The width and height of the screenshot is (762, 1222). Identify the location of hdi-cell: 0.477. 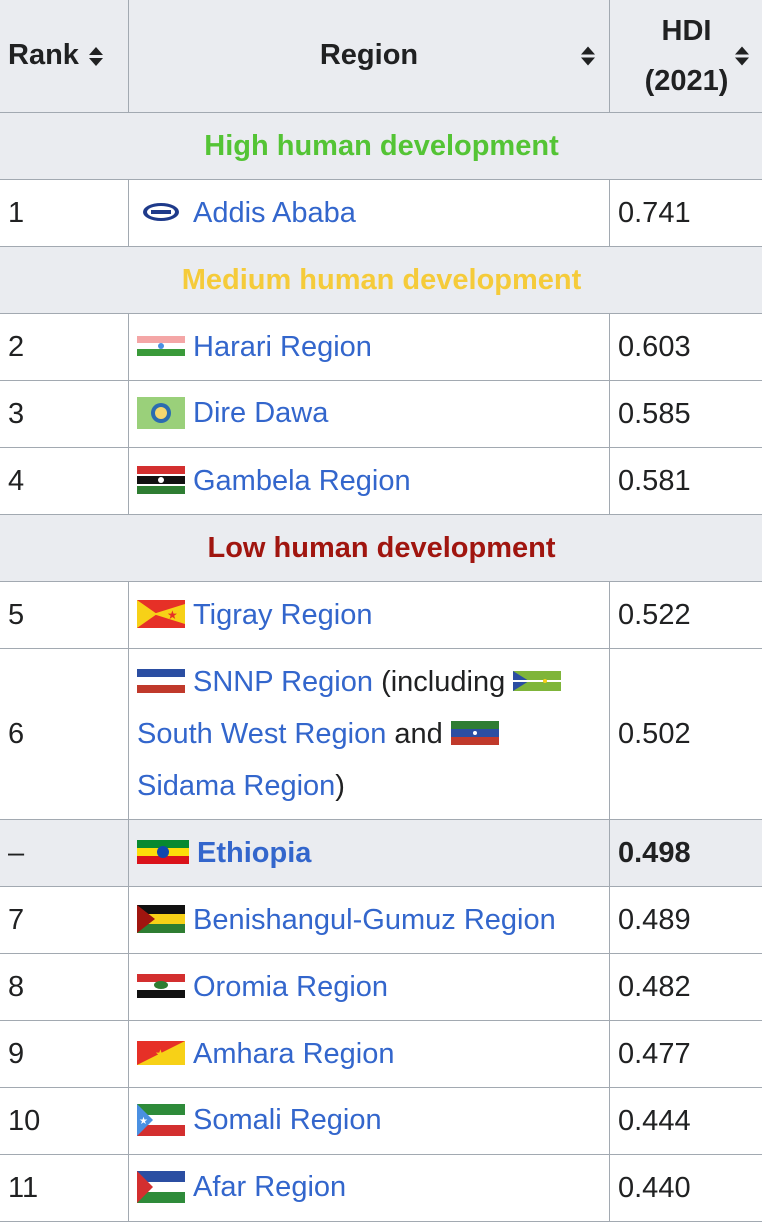
(686, 1054).